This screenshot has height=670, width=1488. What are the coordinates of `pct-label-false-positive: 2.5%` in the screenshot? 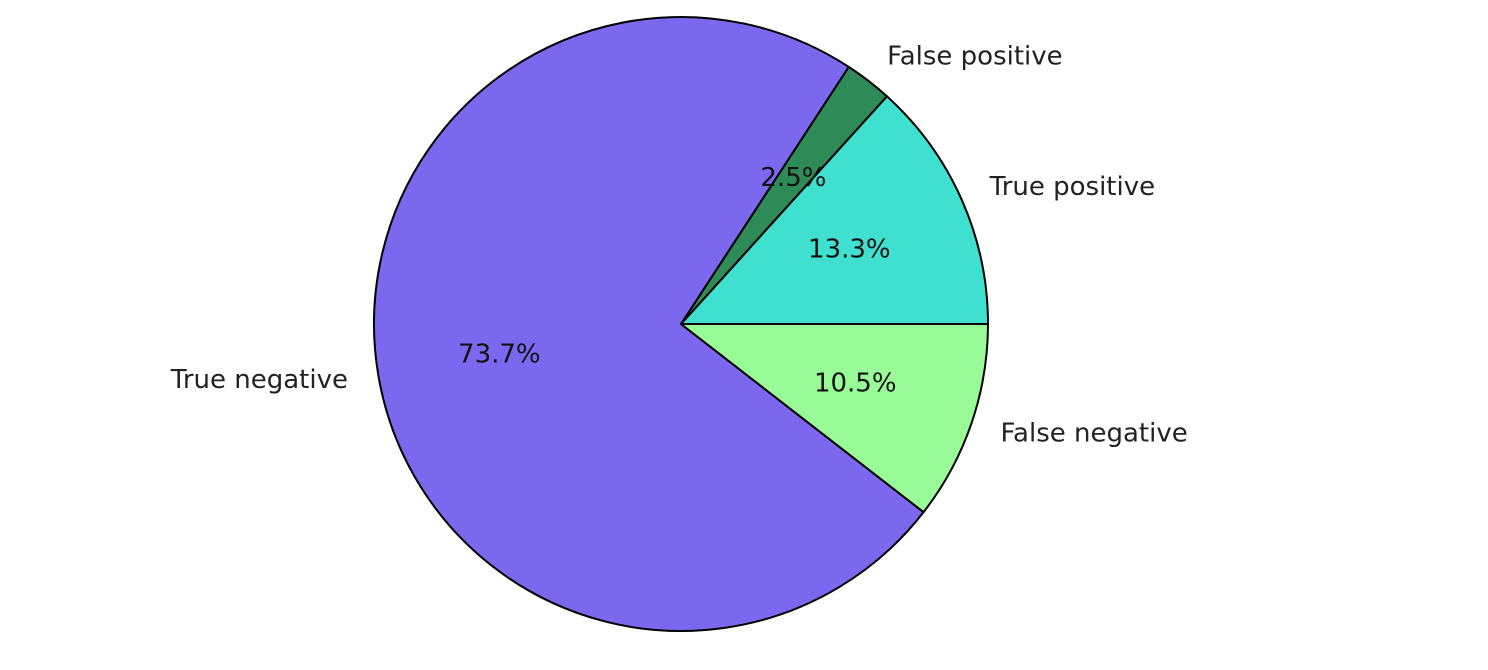 It's located at (793, 178).